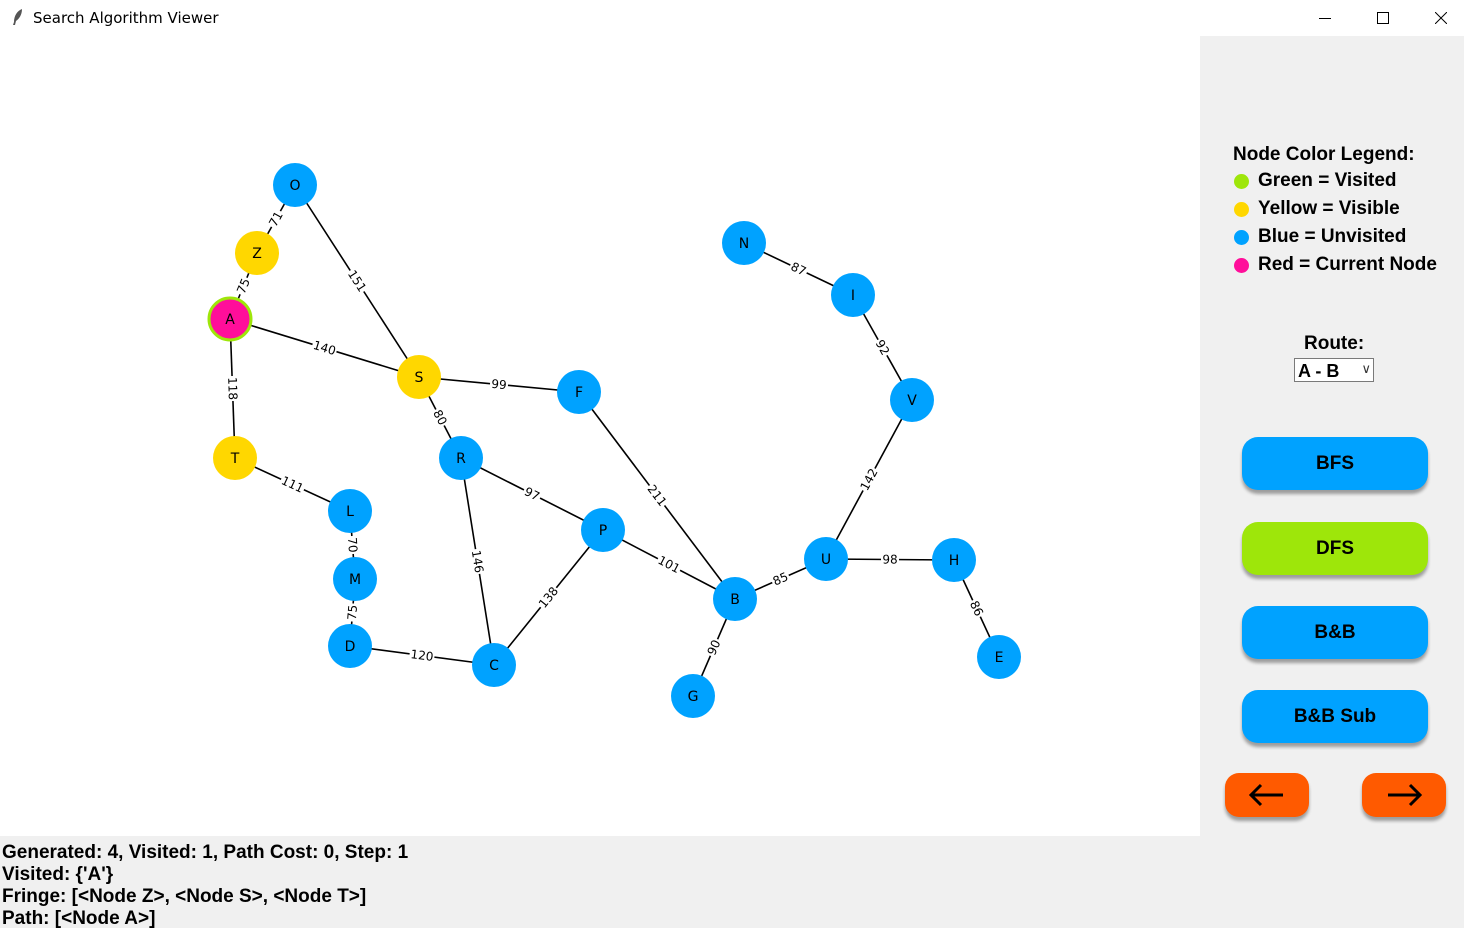 This screenshot has width=1464, height=930. What do you see at coordinates (1241, 181) in the screenshot?
I see `legend-dot-green` at bounding box center [1241, 181].